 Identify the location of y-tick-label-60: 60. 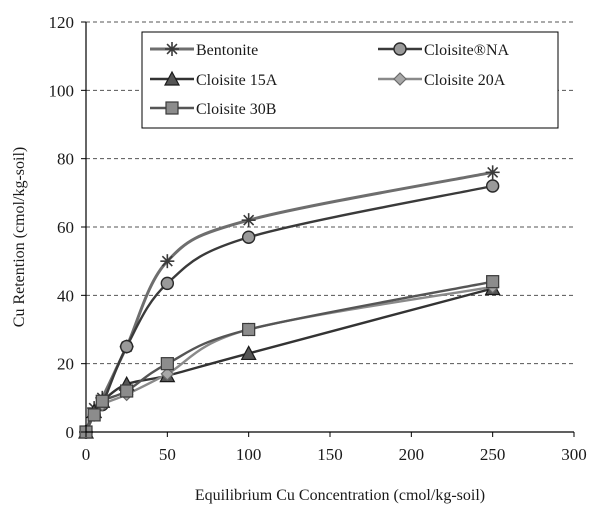
(65, 227).